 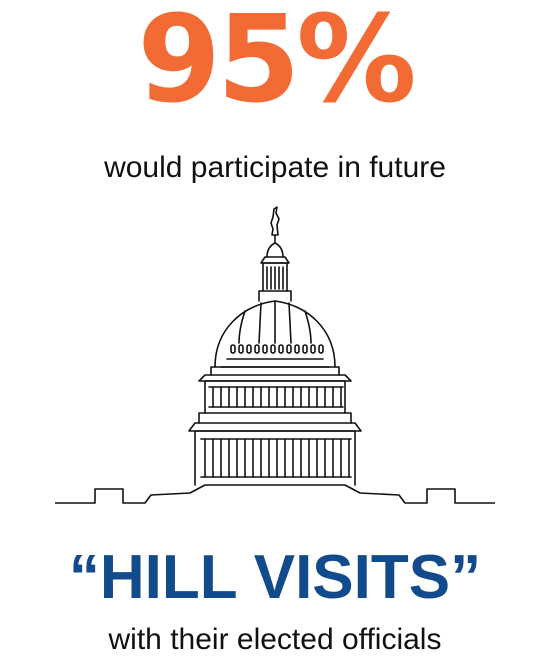 I want to click on stat-percentage: 95%, so click(x=276, y=65).